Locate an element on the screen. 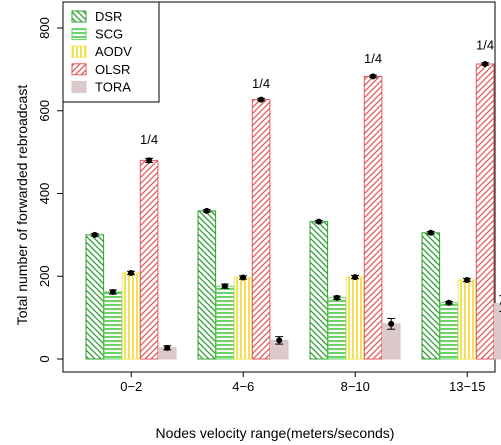 The height and width of the screenshot is (445, 501). legend-label-aodv: AODV is located at coordinates (113, 51).